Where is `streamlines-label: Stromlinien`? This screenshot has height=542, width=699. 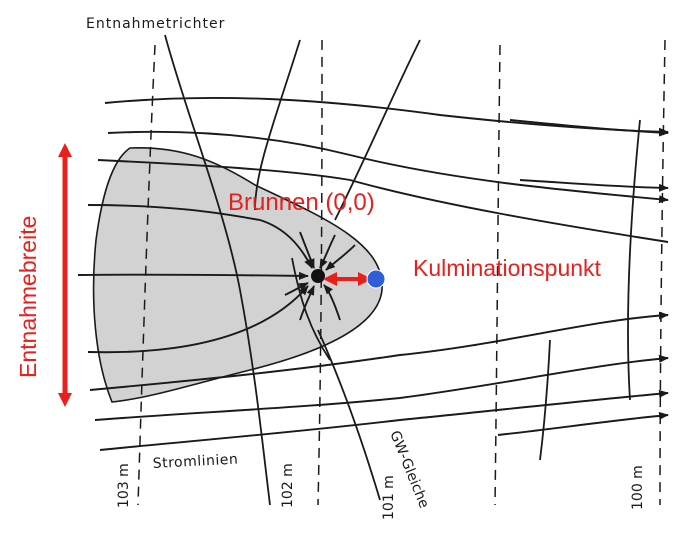
streamlines-label: Stromlinien is located at coordinates (195, 462).